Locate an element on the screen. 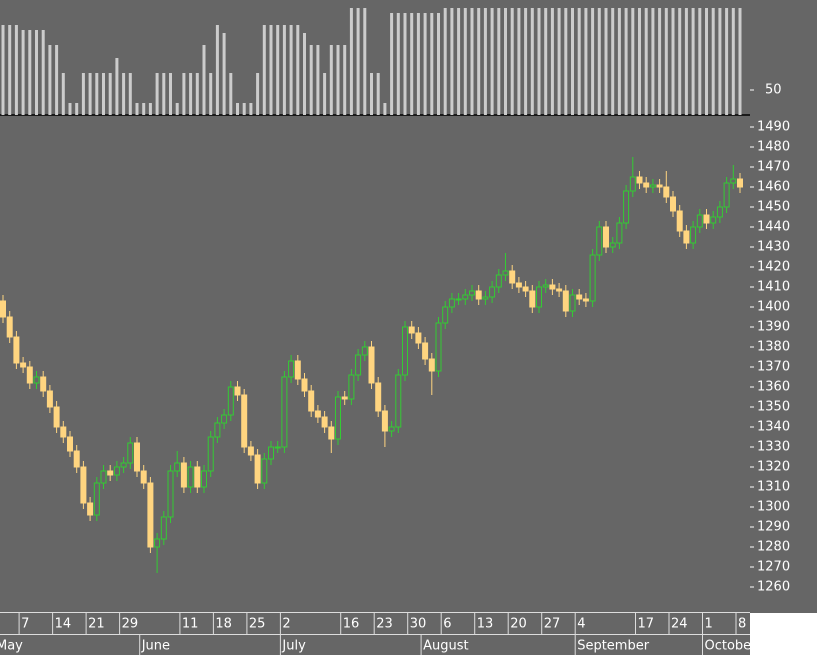  x-tick-label: 30 is located at coordinates (418, 624).